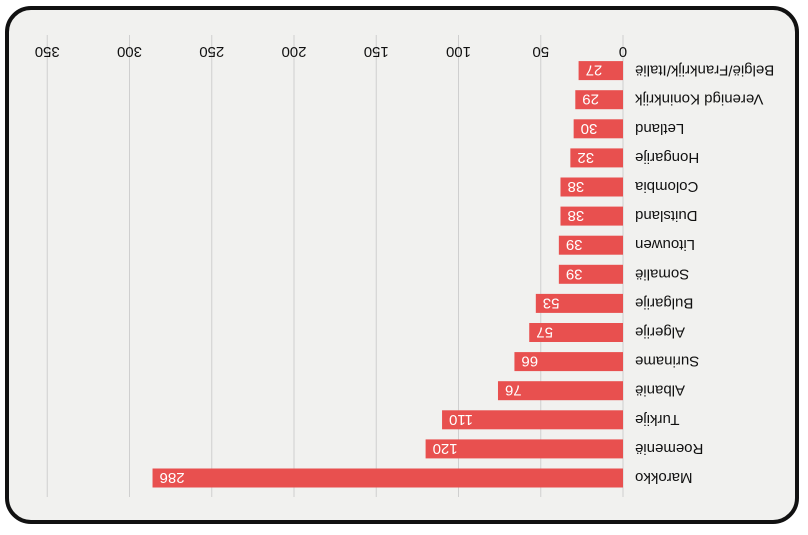 This screenshot has width=808, height=535. What do you see at coordinates (445, 448) in the screenshot?
I see `value-label: 120` at bounding box center [445, 448].